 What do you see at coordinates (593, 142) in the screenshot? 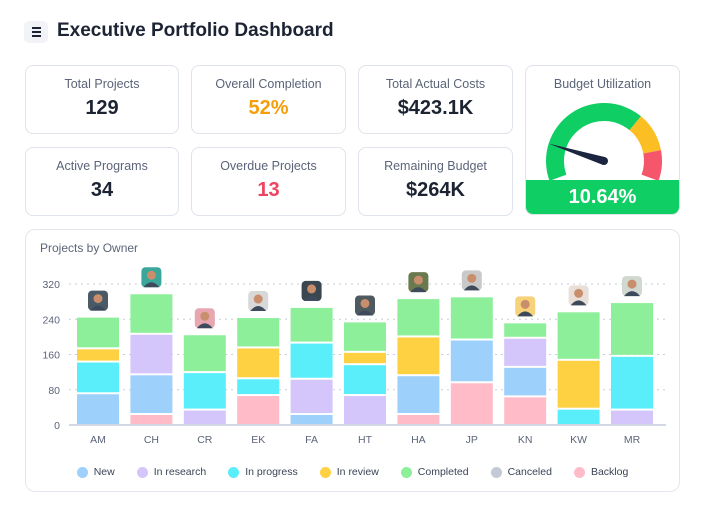
I see `gauge-ok-band` at bounding box center [593, 142].